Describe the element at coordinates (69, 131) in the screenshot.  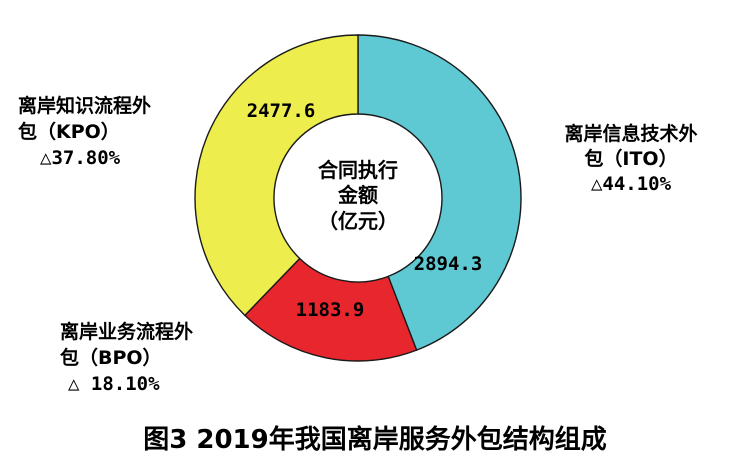
I see `legend-kpo-name-line-2: 包（KPO）` at that location.